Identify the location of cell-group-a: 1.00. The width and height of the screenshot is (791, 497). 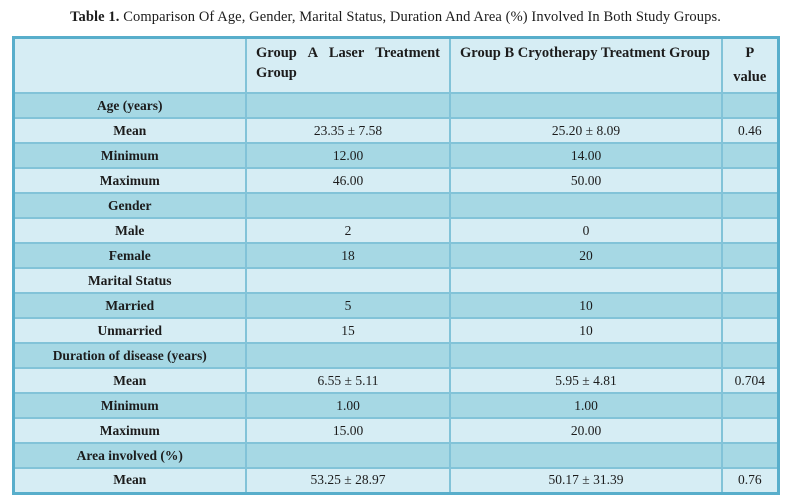
(348, 405).